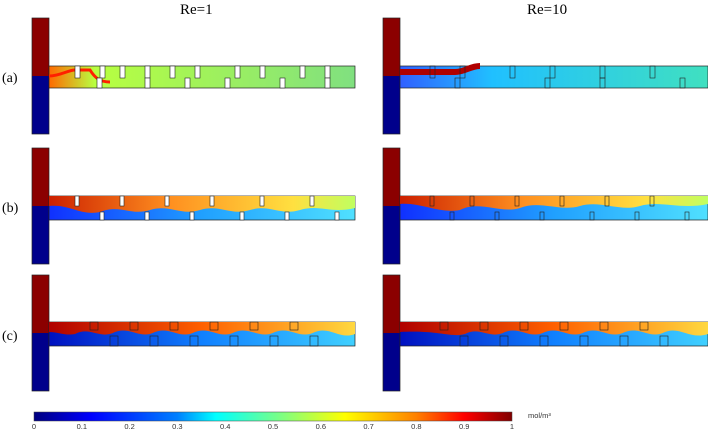  I want to click on colorbar-gradient, so click(273, 416).